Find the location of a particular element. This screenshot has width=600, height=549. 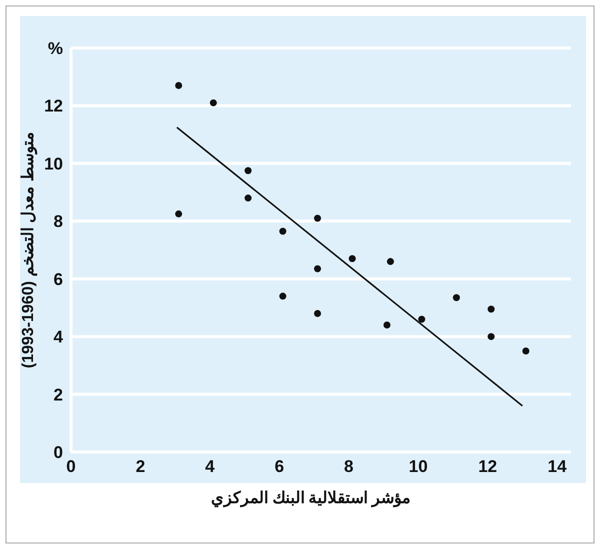

y-tick-label: 4 is located at coordinates (59, 337).